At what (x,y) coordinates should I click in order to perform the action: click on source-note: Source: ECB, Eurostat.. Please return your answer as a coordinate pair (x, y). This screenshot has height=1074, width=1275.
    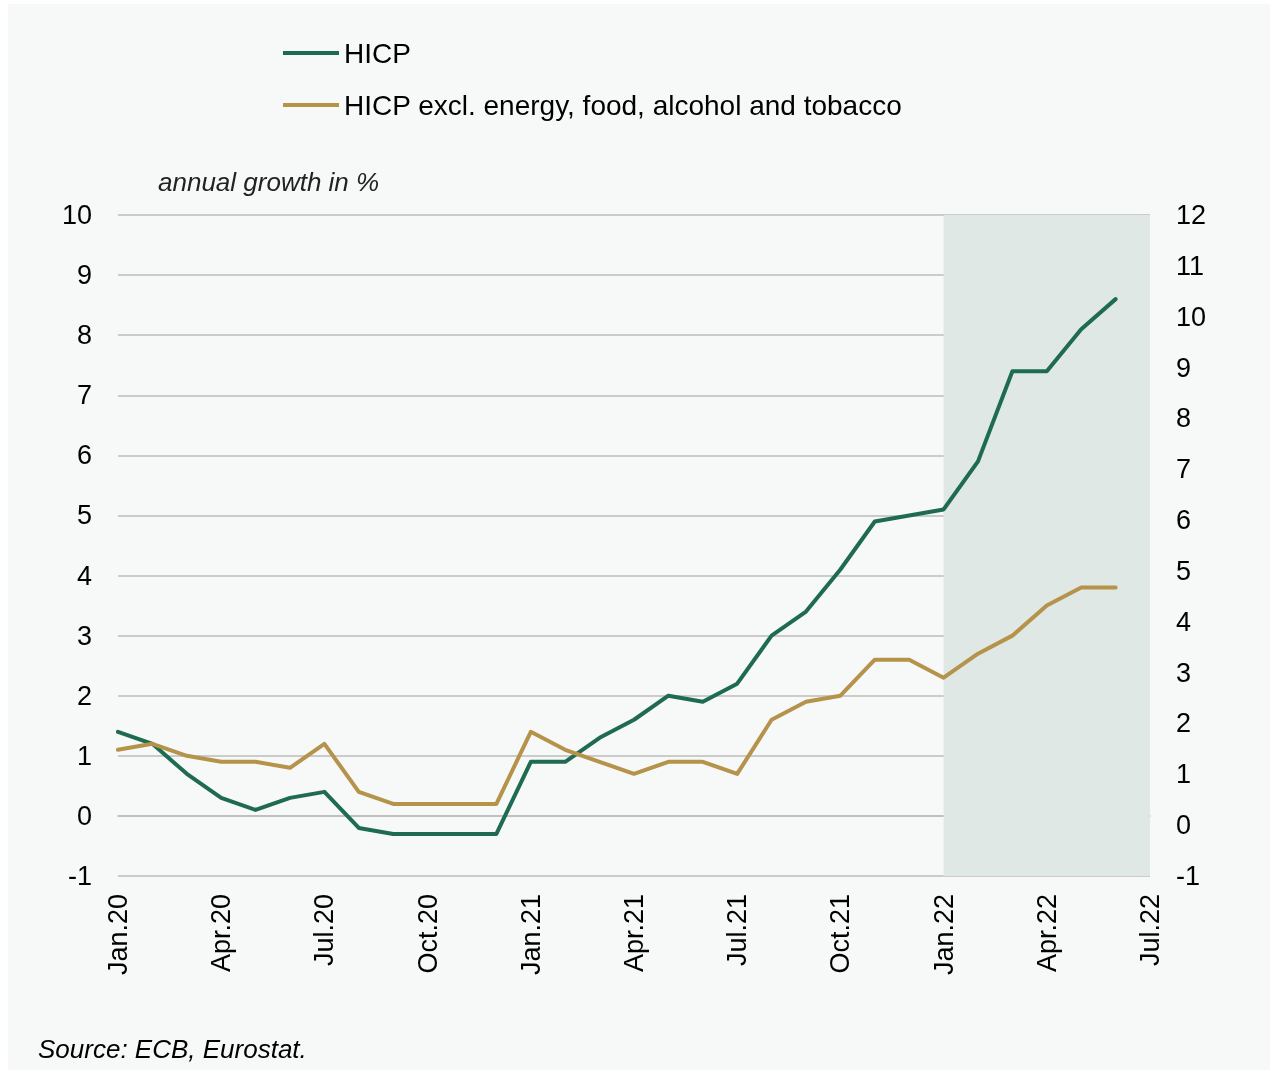
    Looking at the image, I should click on (172, 1049).